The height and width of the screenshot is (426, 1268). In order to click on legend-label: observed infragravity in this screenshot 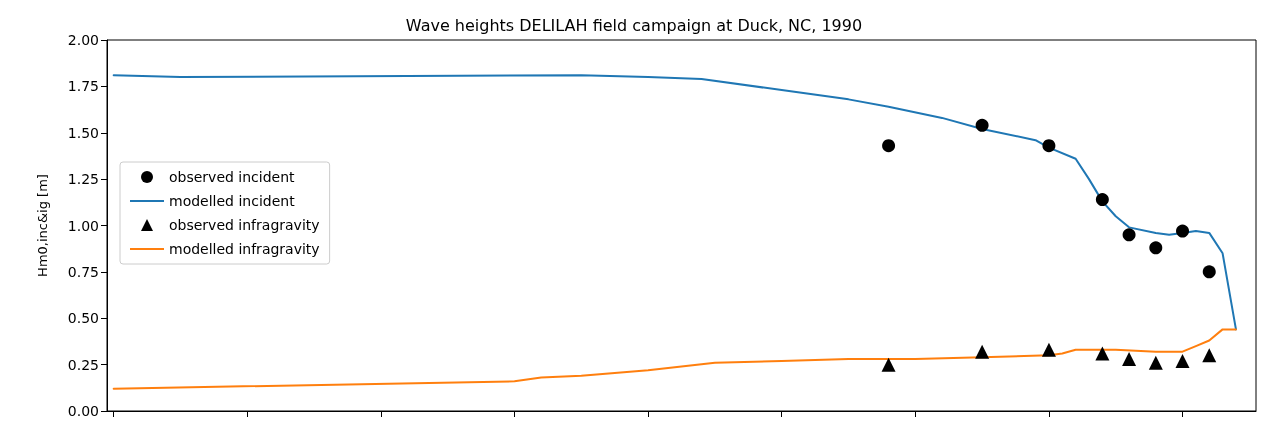, I will do `click(244, 225)`.